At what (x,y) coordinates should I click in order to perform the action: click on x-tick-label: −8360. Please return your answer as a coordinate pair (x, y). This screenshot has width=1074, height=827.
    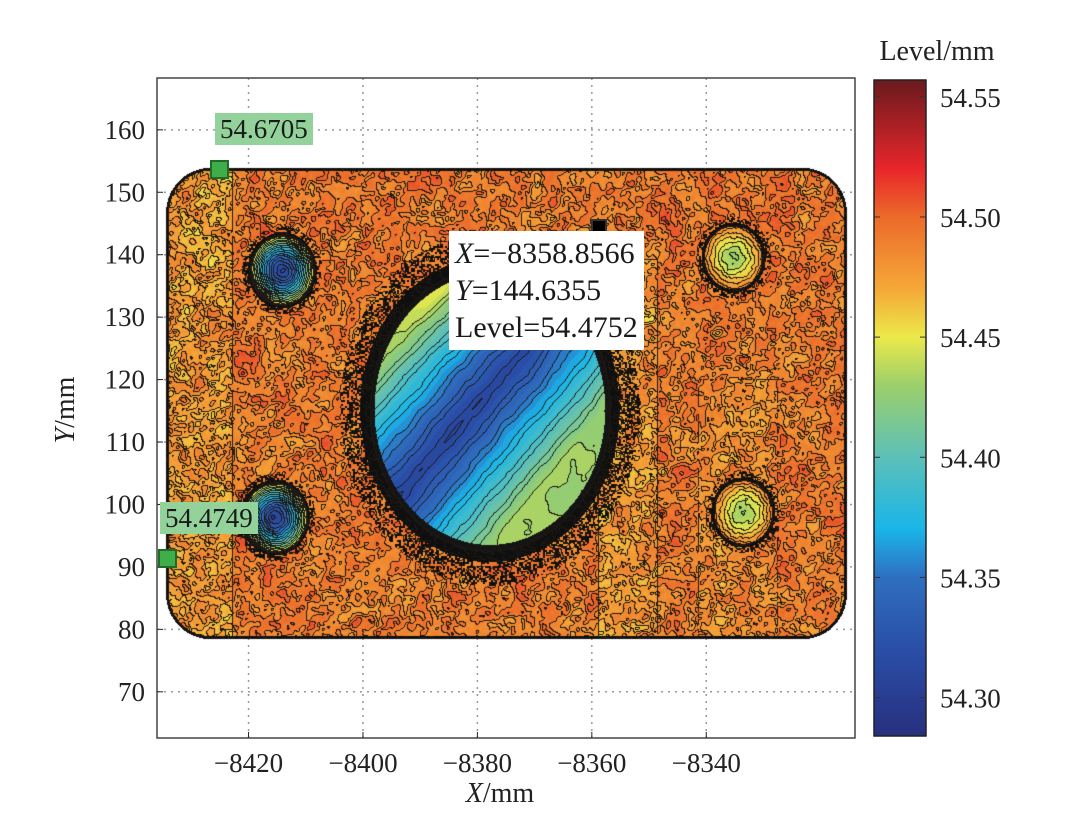
    Looking at the image, I should click on (591, 763).